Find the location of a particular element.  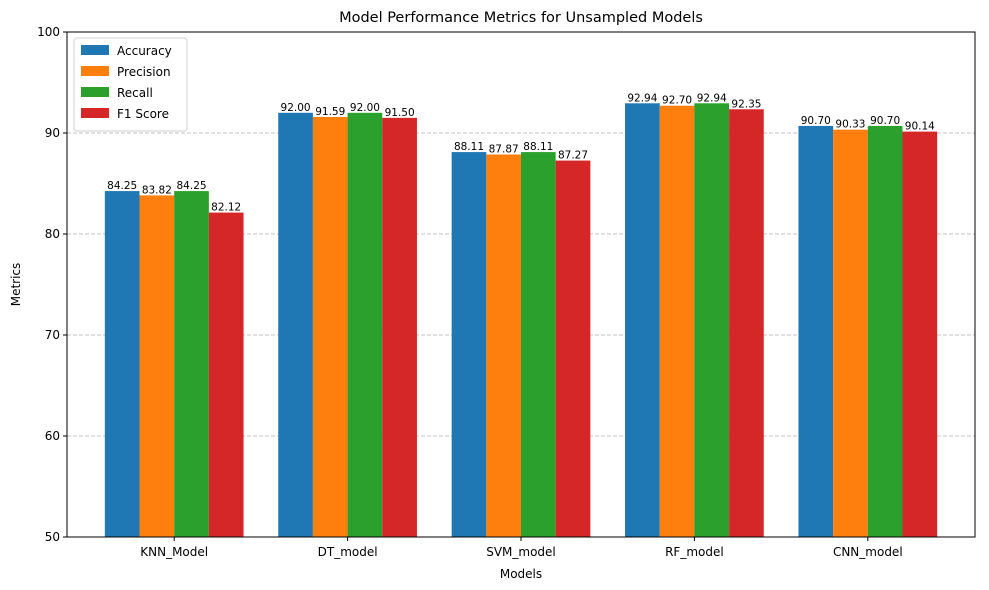

y-axis-title: Metrics is located at coordinates (16, 285).